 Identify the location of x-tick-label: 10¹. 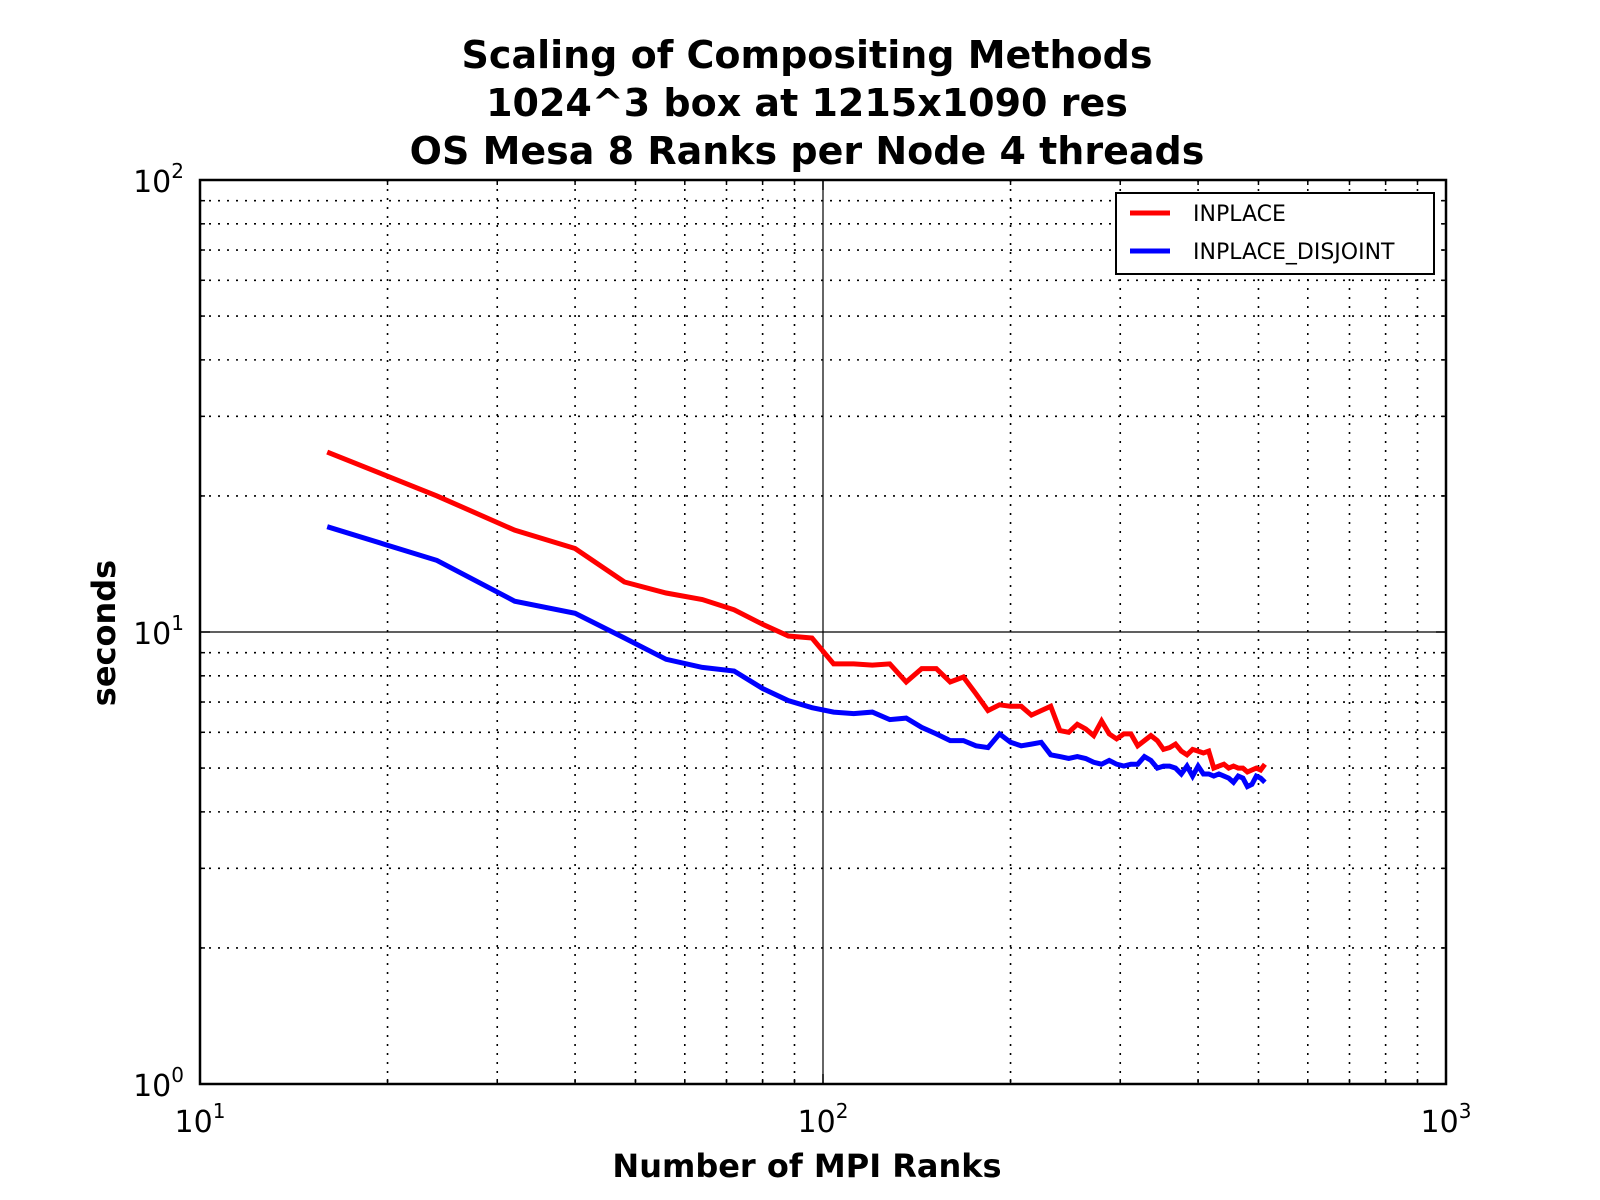
(200, 1119).